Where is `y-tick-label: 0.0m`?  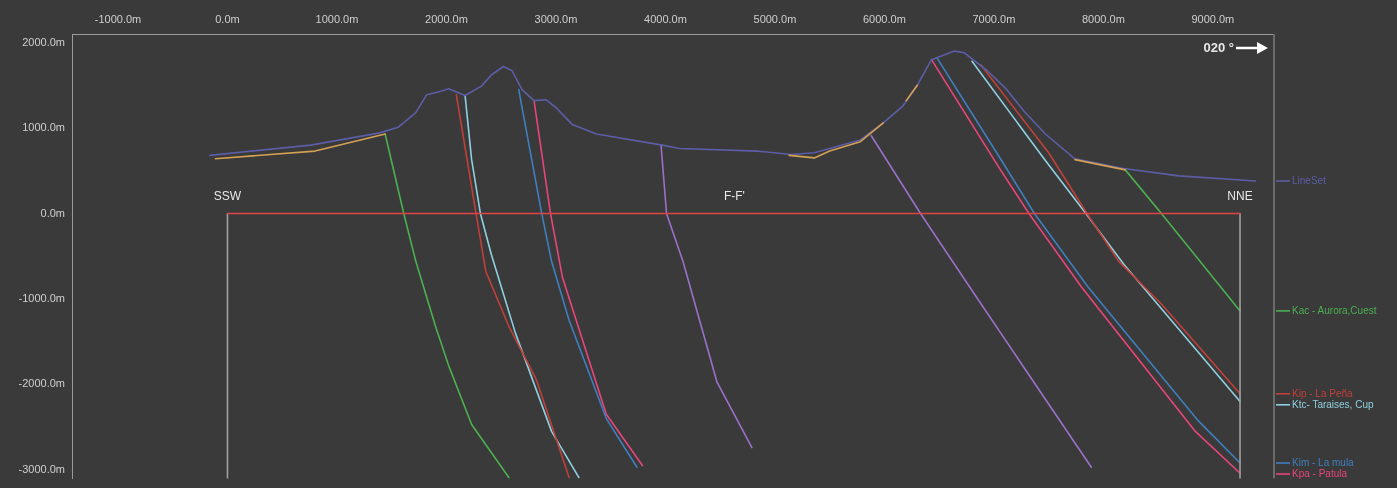
y-tick-label: 0.0m is located at coordinates (52, 212).